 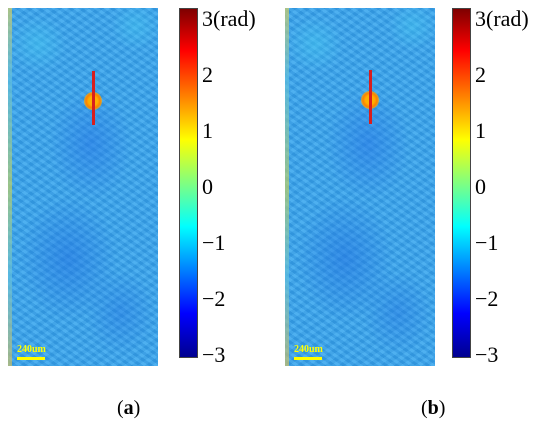 What do you see at coordinates (129, 408) in the screenshot?
I see `panel-label: (a)` at bounding box center [129, 408].